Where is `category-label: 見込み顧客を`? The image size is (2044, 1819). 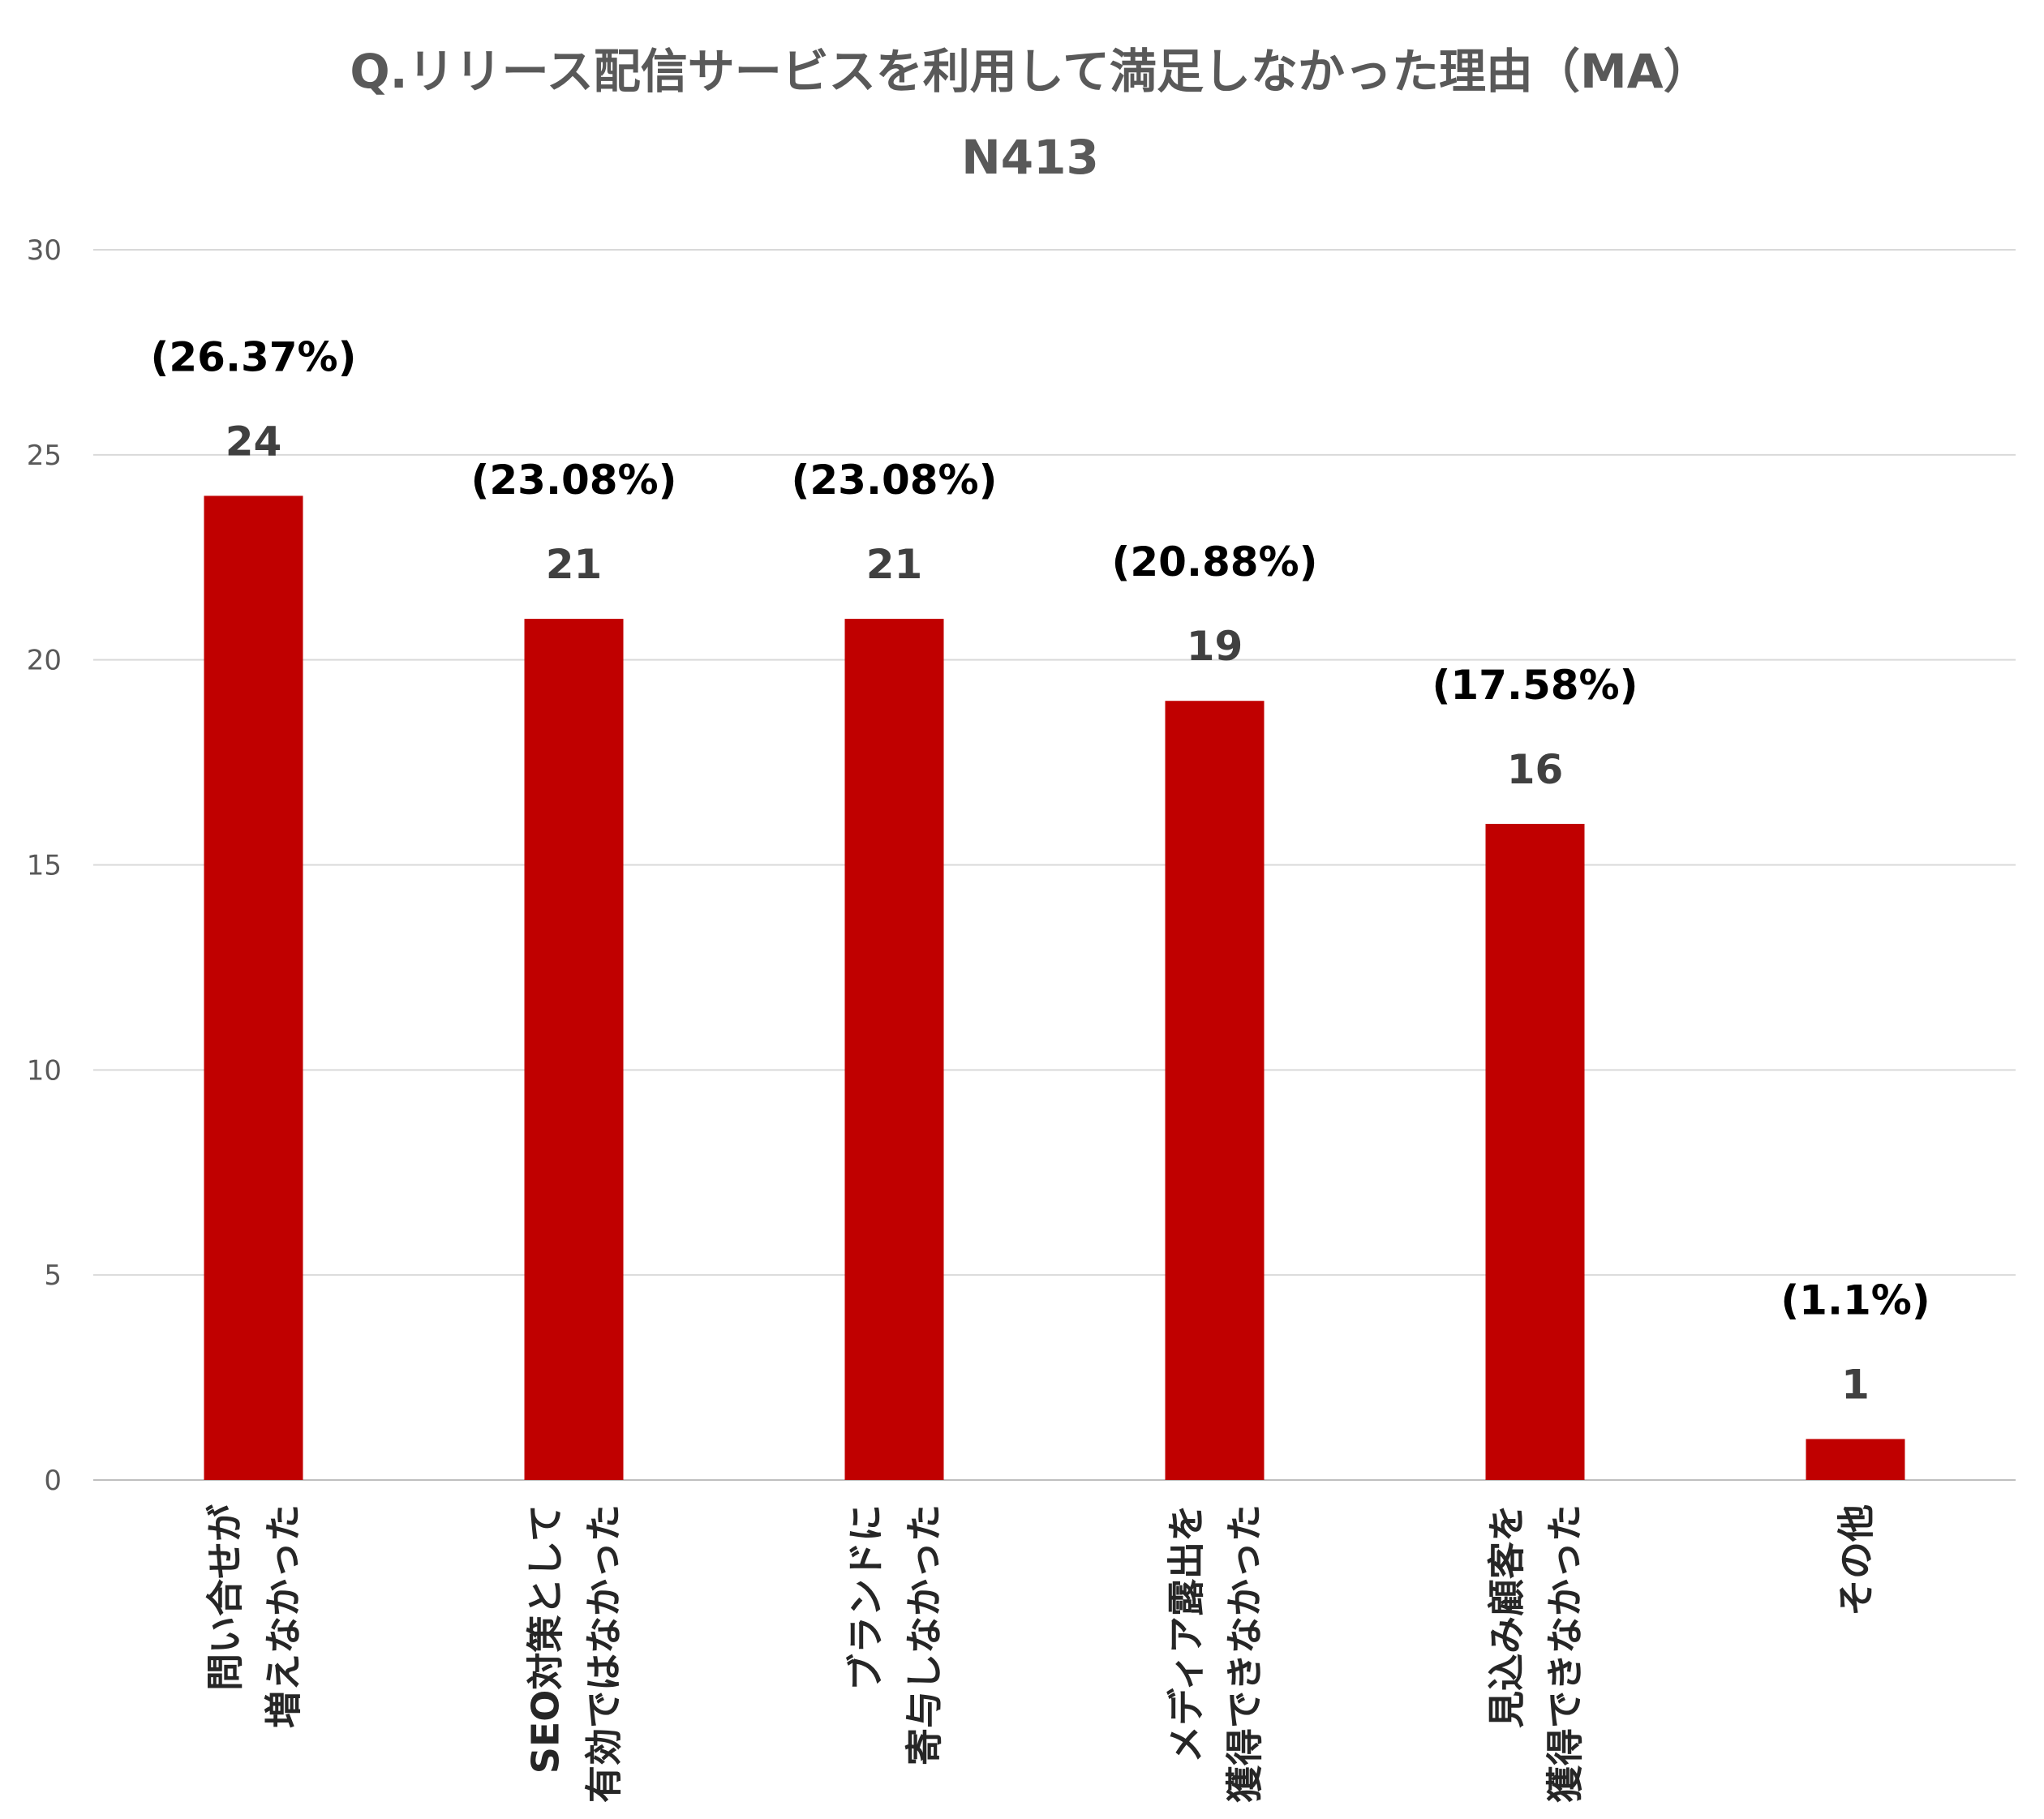 category-label: 見込み顧客を is located at coordinates (1507, 1616).